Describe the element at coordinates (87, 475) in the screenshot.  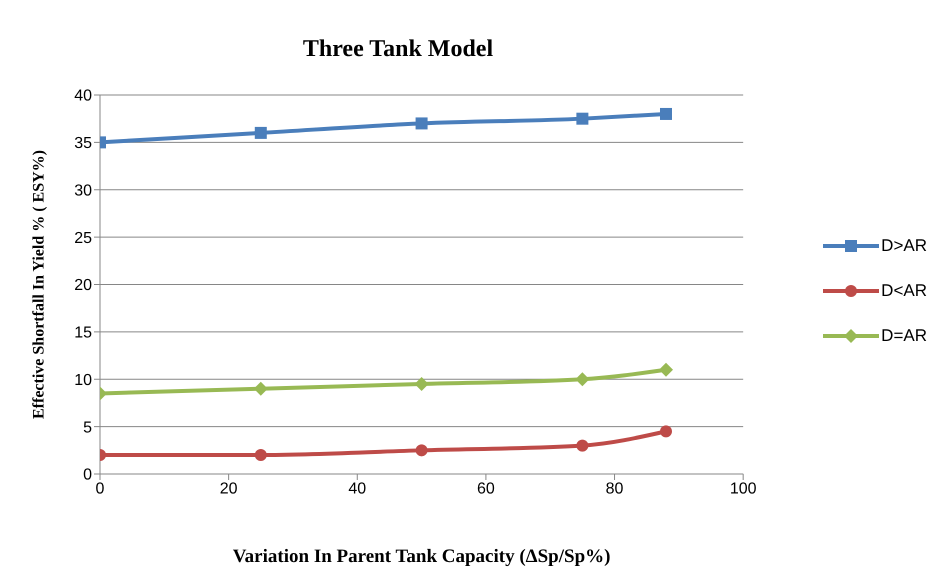
I see `y-tick-label: 0` at that location.